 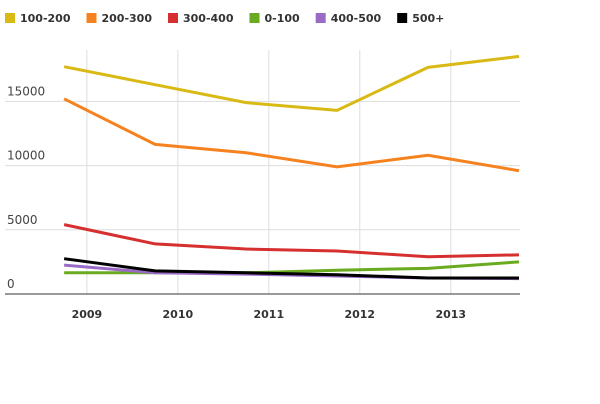 I want to click on legend-label: 0-100, so click(x=283, y=18).